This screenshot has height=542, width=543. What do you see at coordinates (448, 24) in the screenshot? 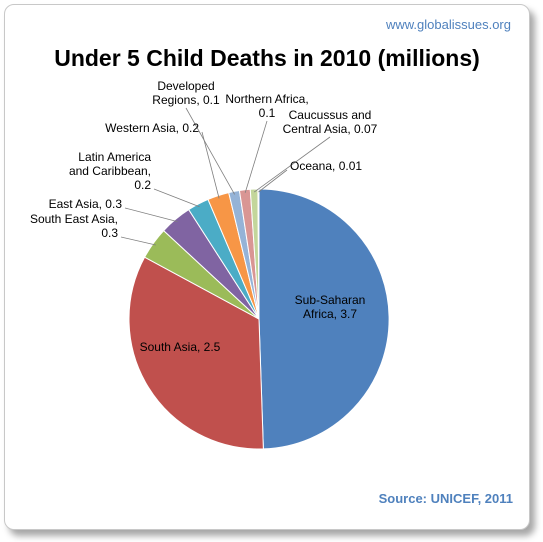
I see `site-url: www.globalissues.org` at bounding box center [448, 24].